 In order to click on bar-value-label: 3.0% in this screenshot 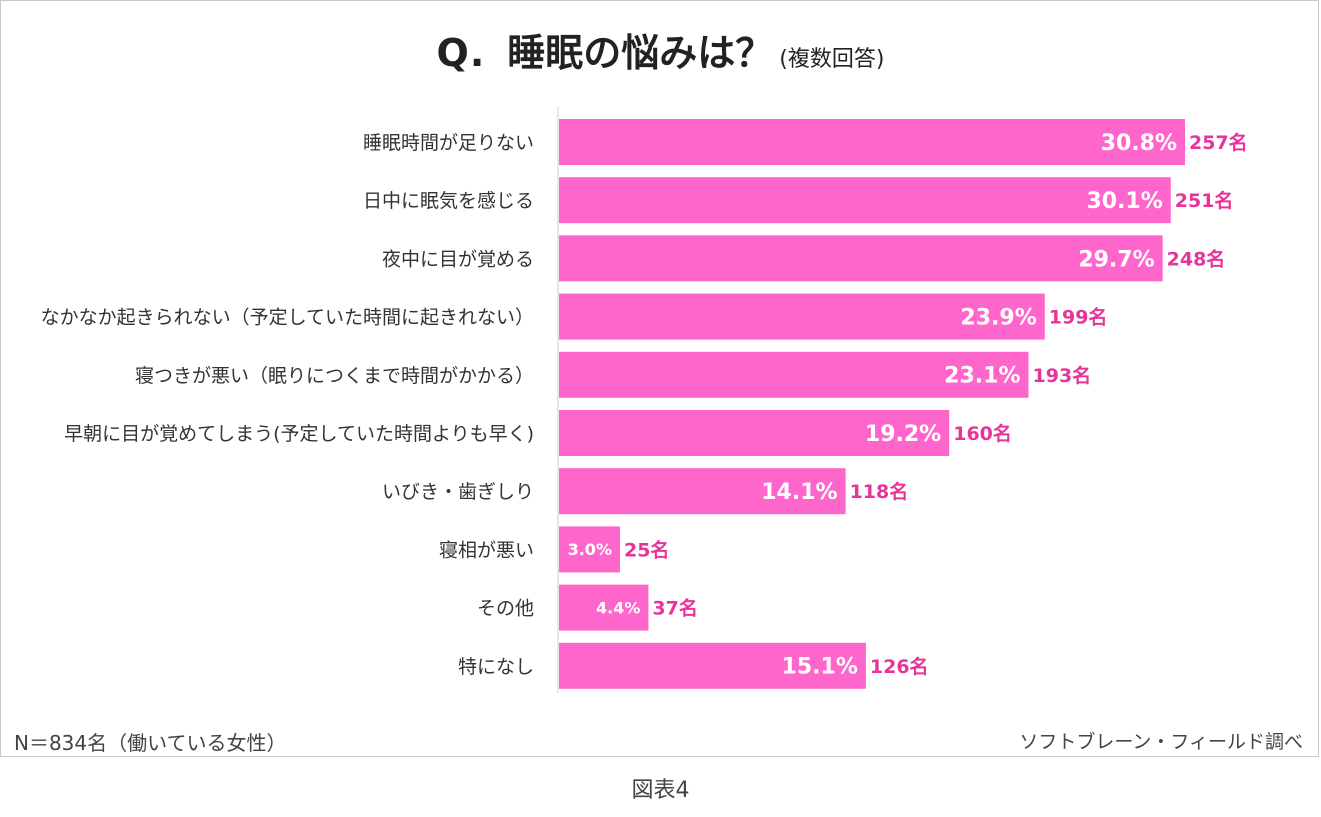, I will do `click(590, 549)`.